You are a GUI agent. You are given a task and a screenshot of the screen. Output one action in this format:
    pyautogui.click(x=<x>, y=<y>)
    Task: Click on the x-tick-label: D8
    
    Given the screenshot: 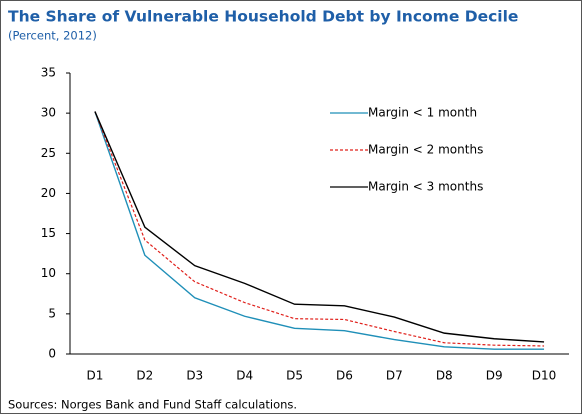 What is the action you would take?
    pyautogui.click(x=444, y=376)
    